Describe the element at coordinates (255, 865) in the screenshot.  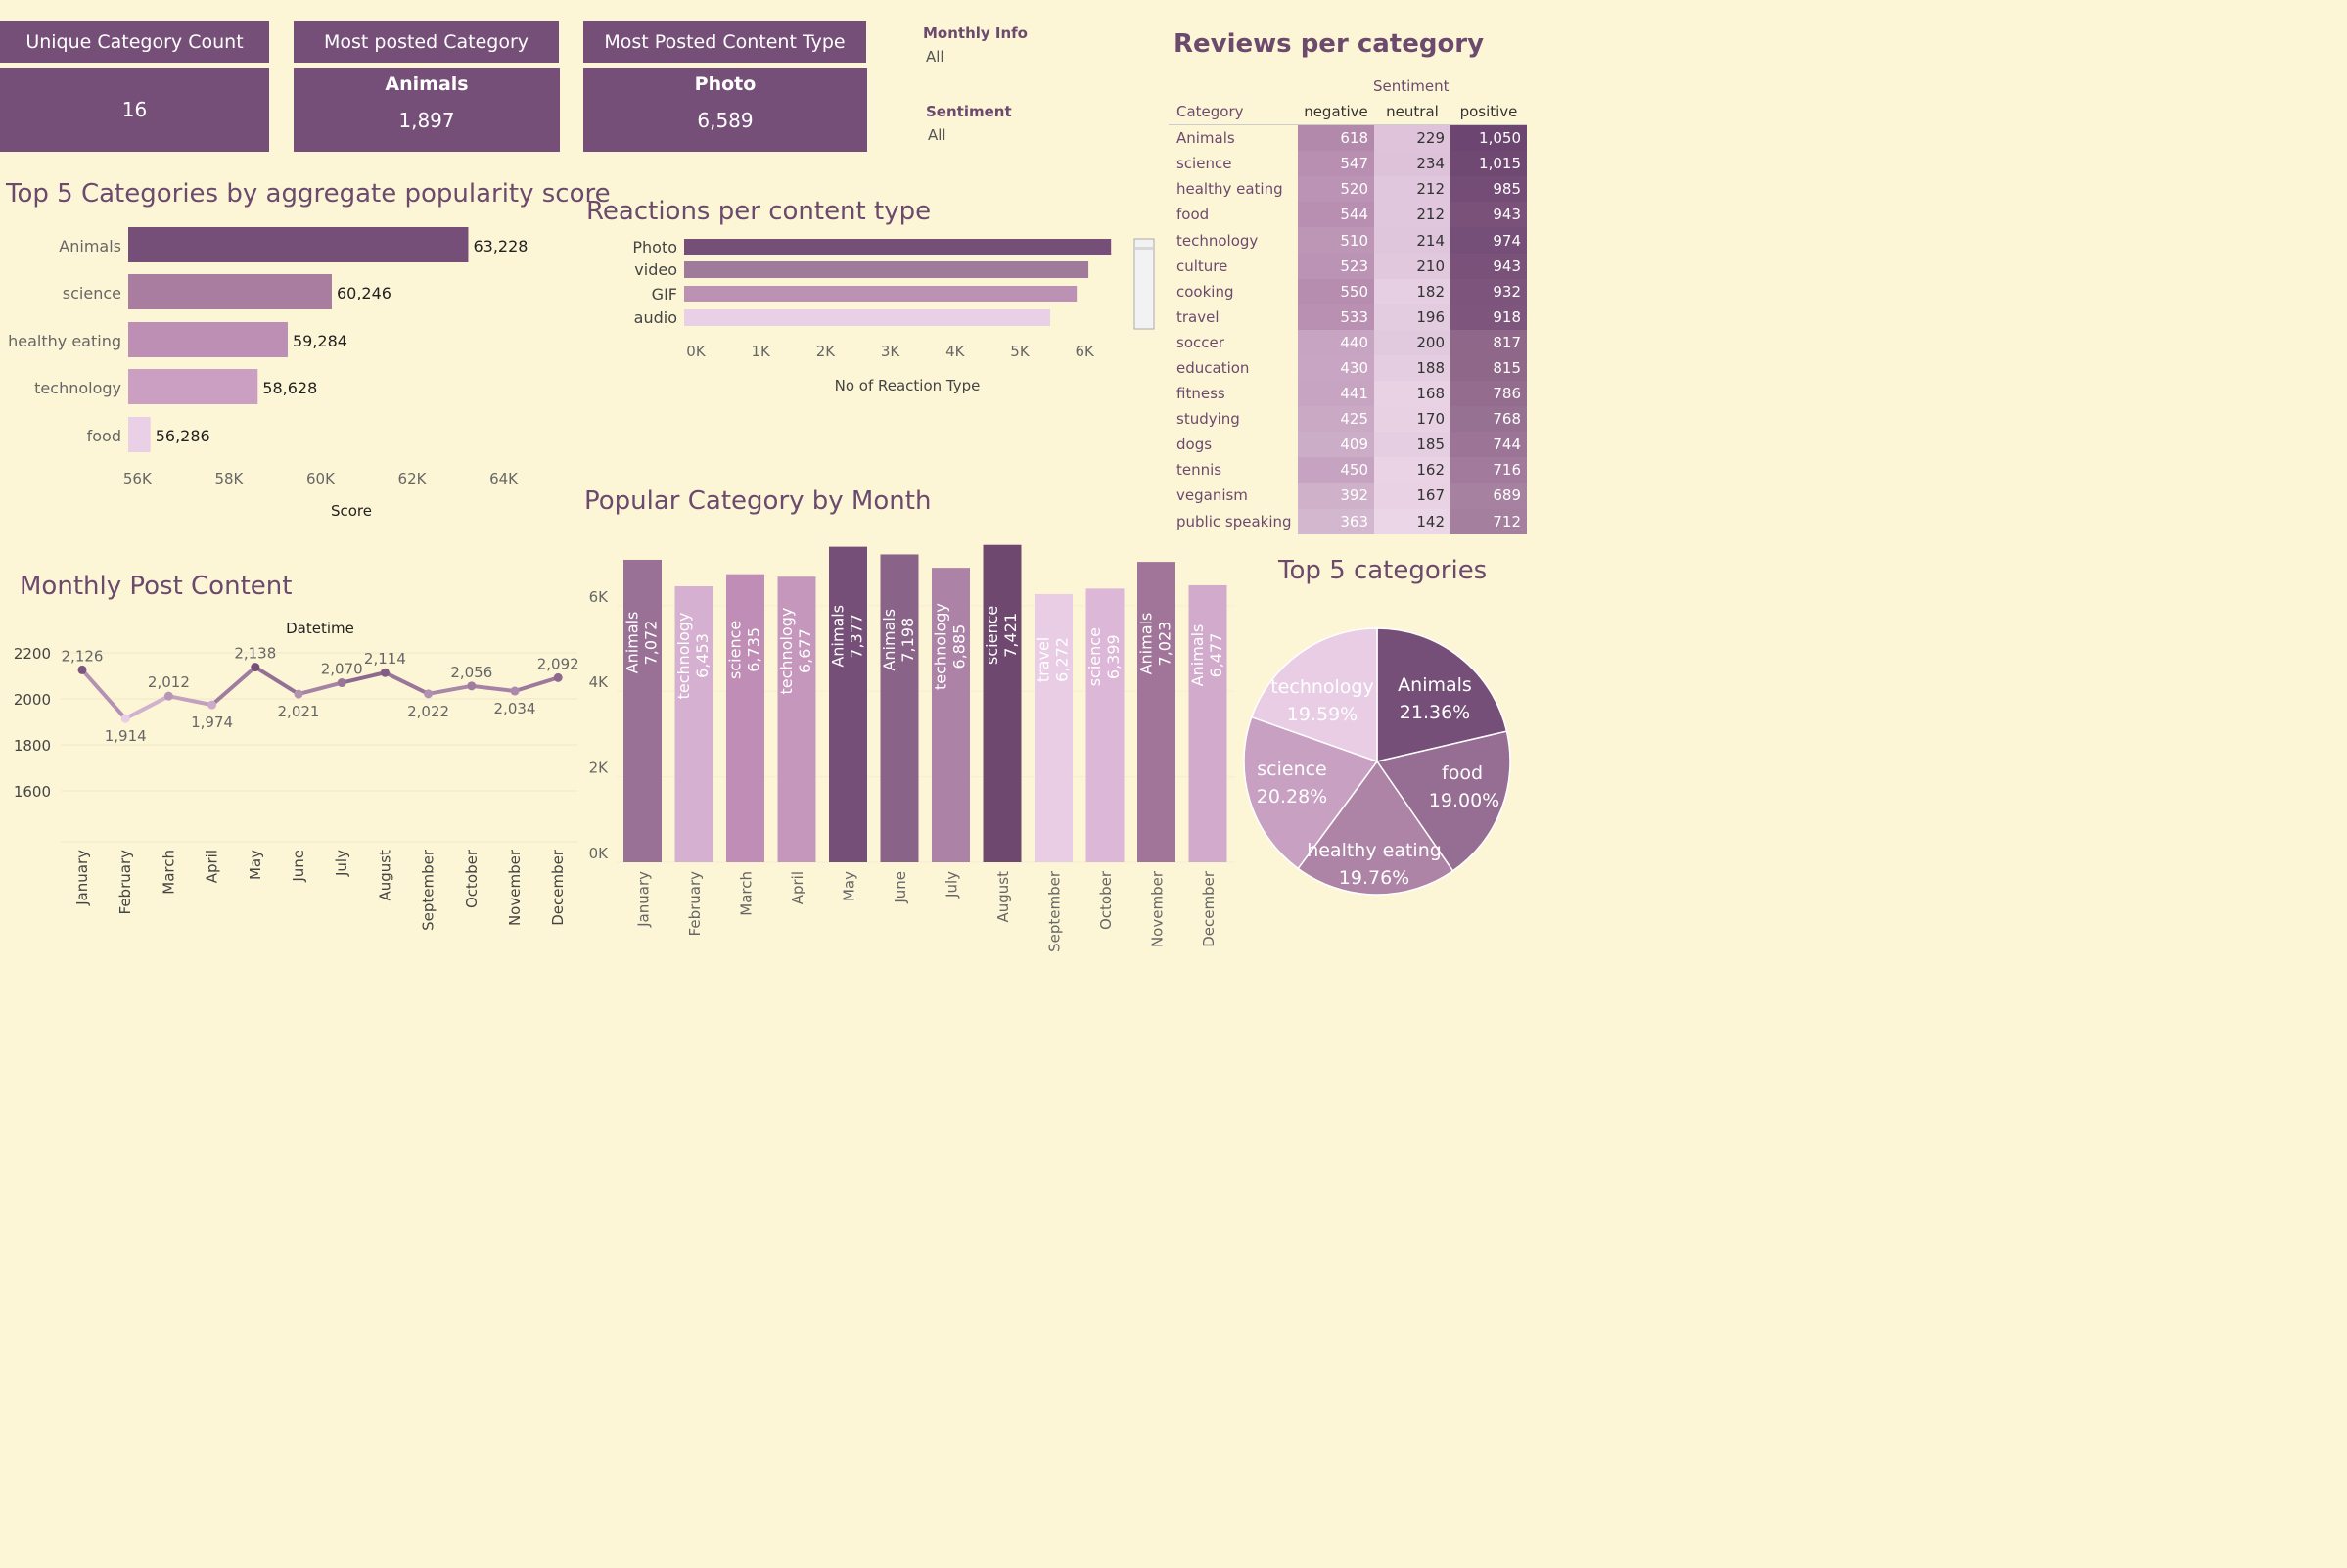
I see `monthly-month-label: May` at that location.